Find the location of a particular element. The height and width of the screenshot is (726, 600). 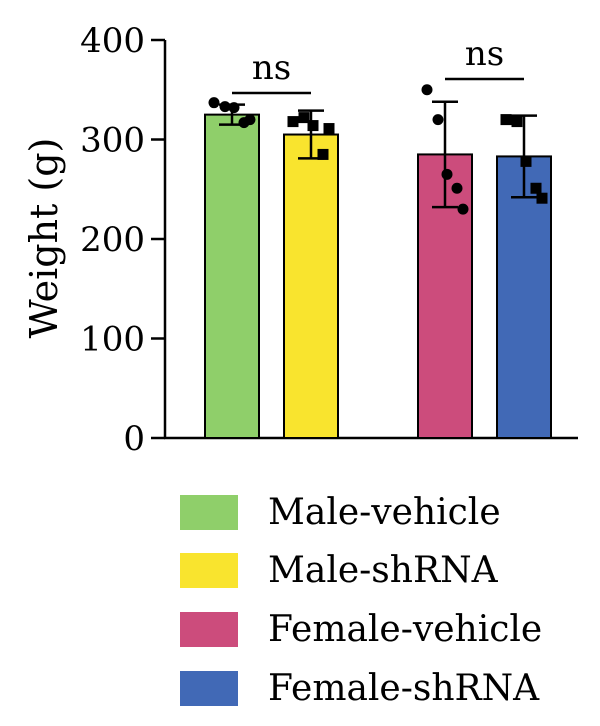

y-tick-label: 100 is located at coordinates (112, 340).